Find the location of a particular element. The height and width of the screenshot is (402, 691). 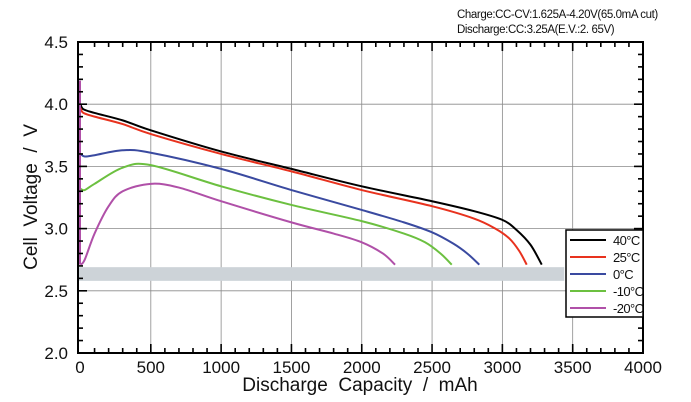

y-tick-label: 2.0 is located at coordinates (56, 353).